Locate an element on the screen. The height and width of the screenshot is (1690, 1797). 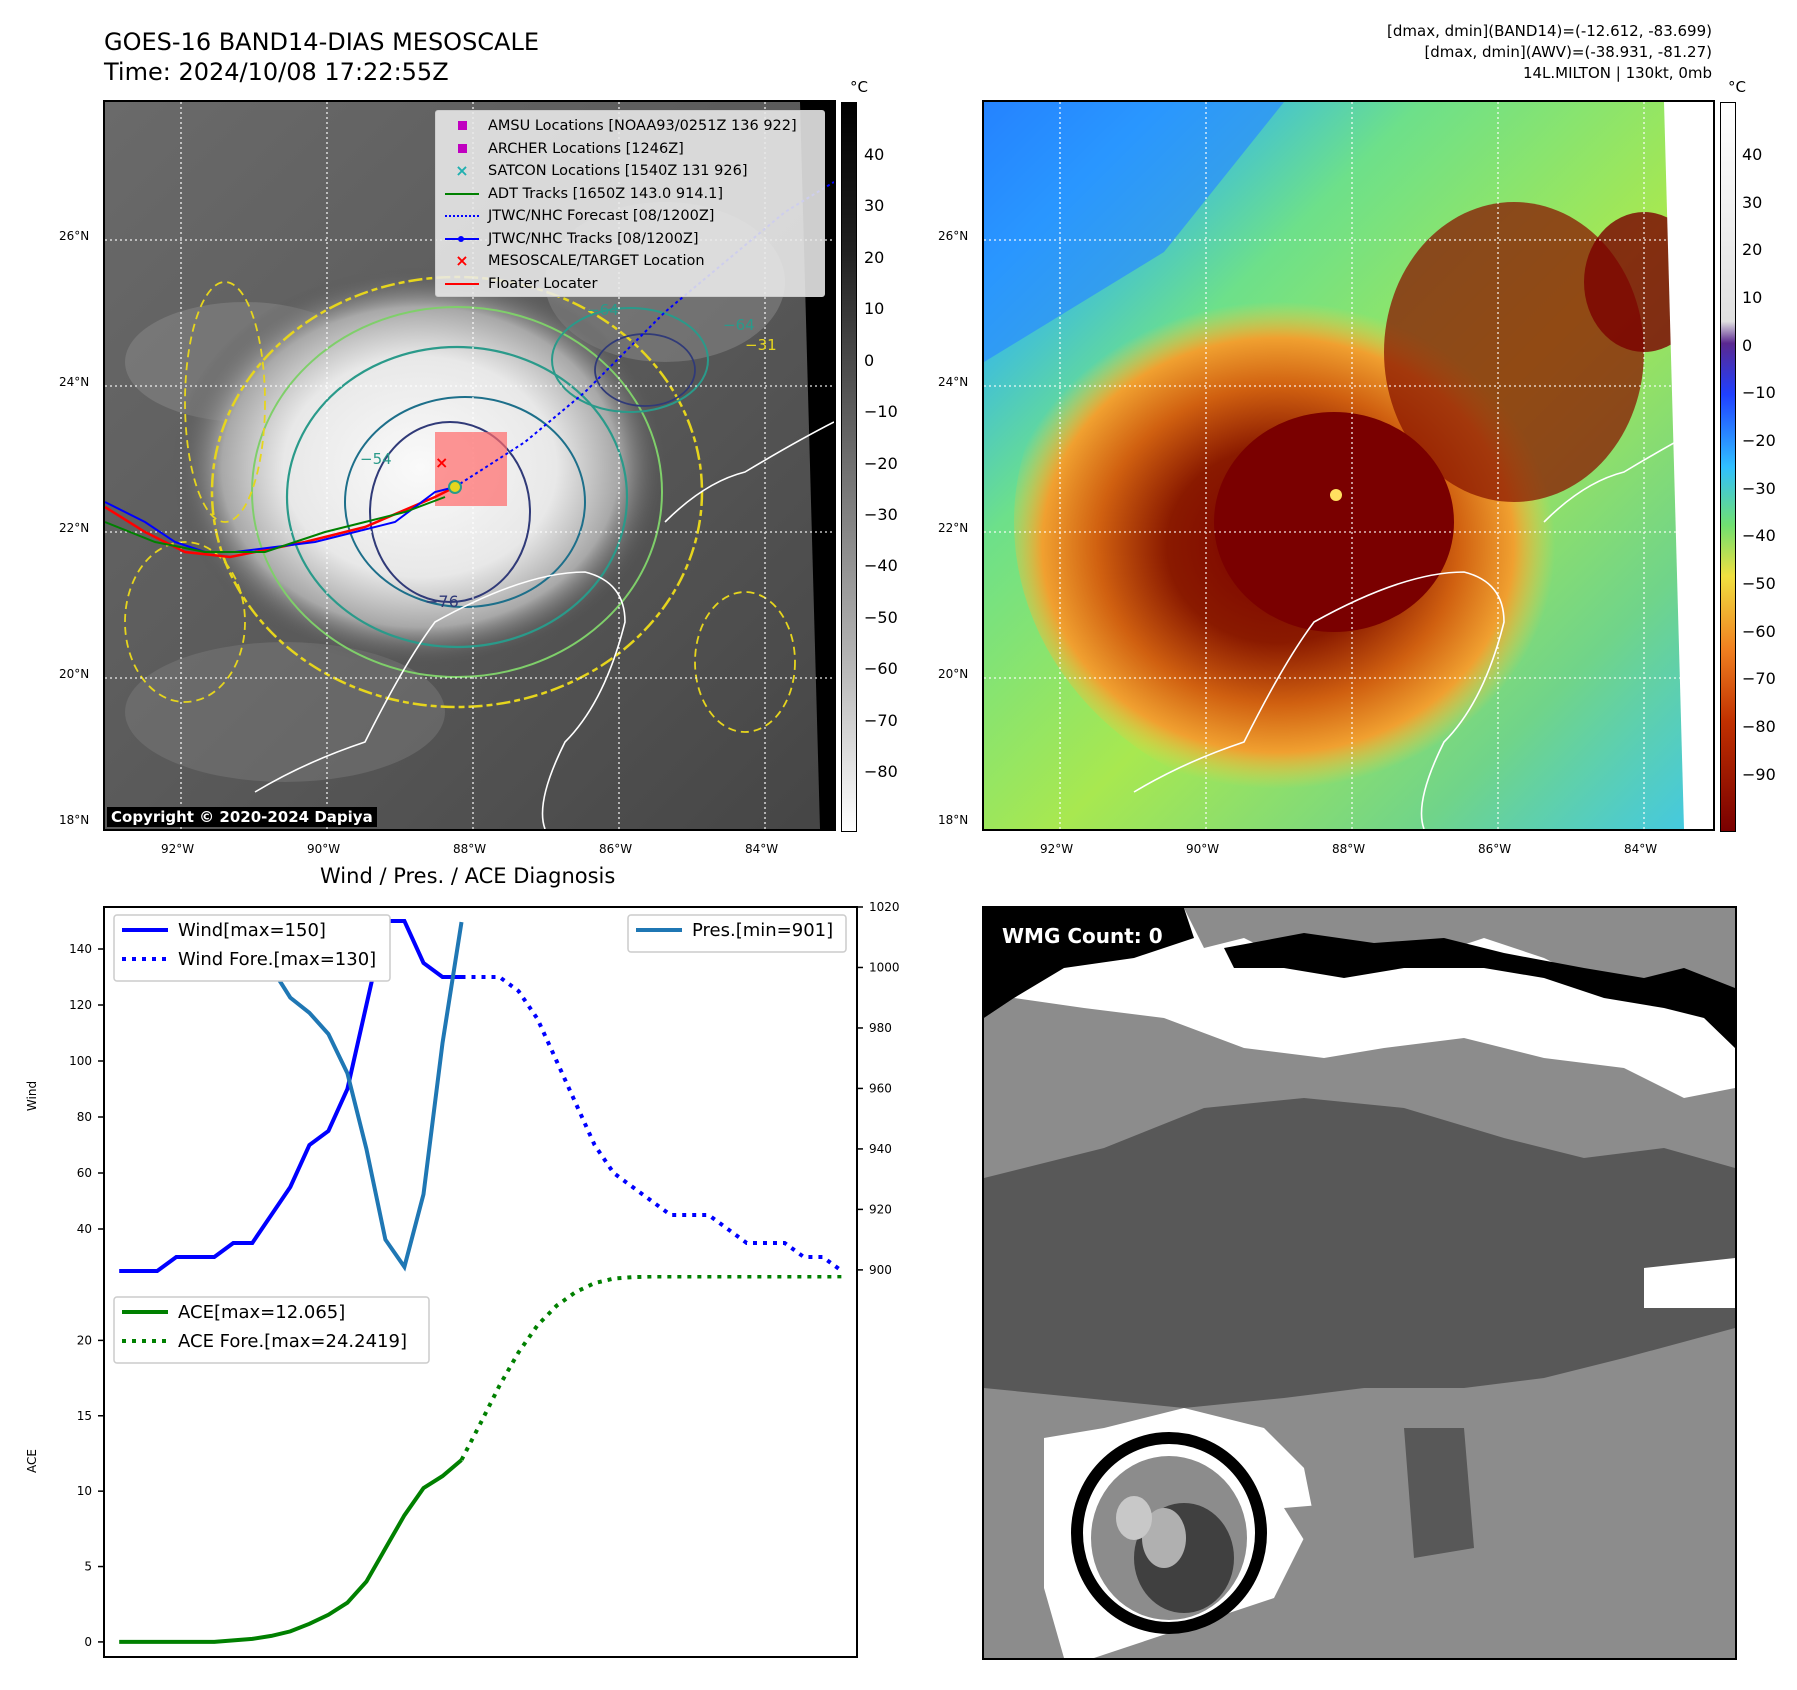
diagnosis-chart-title: Wind / Pres. / ACE Diagnosis is located at coordinates (468, 876).